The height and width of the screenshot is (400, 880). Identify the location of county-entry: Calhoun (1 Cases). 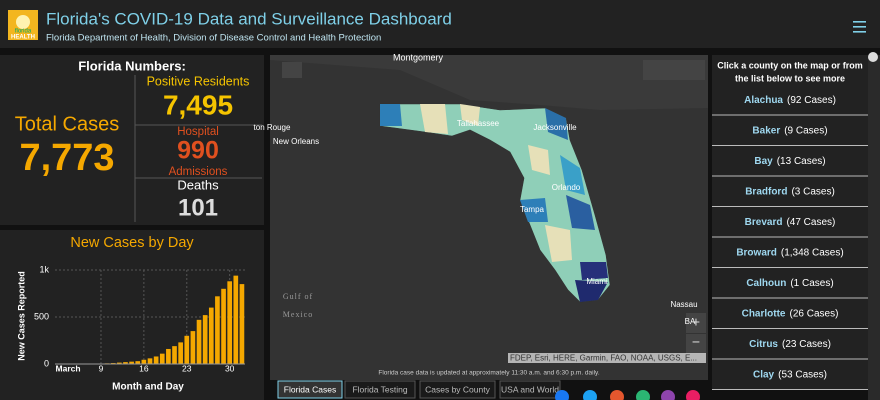
(789, 283).